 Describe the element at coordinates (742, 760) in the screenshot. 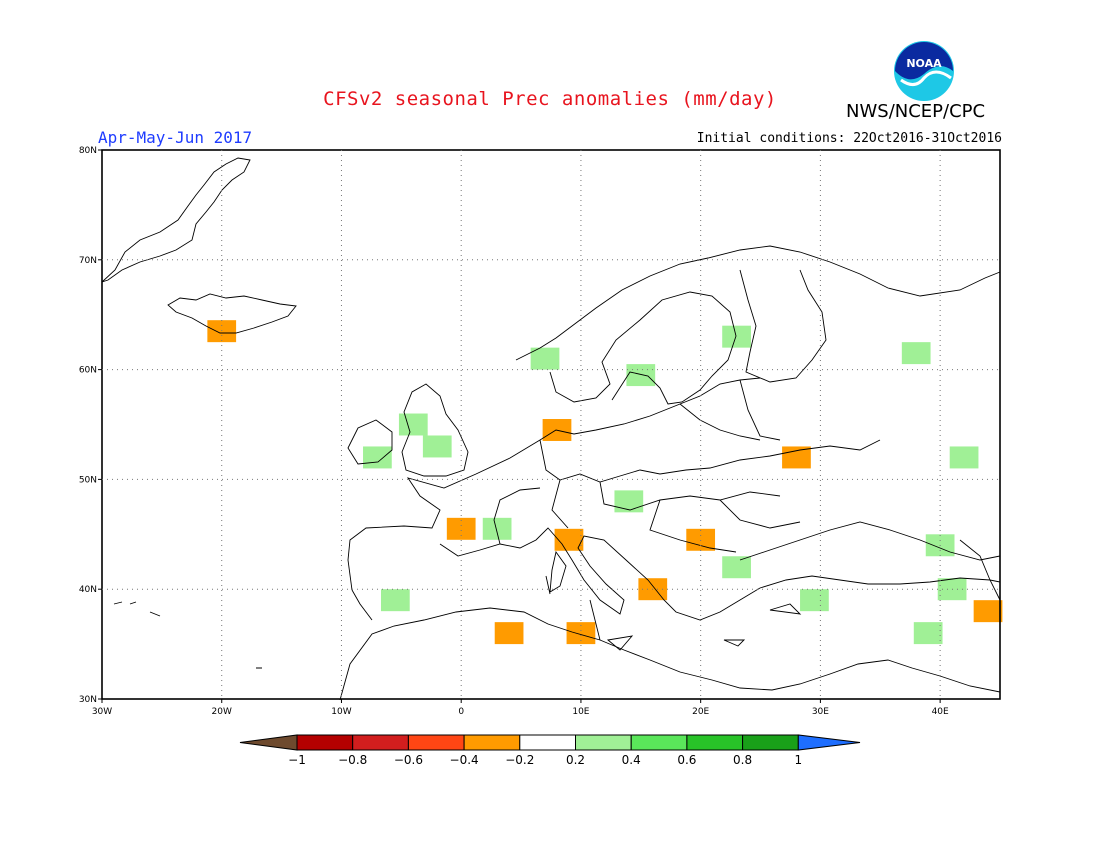

I see `colorbar-tick-label: 0.8` at that location.